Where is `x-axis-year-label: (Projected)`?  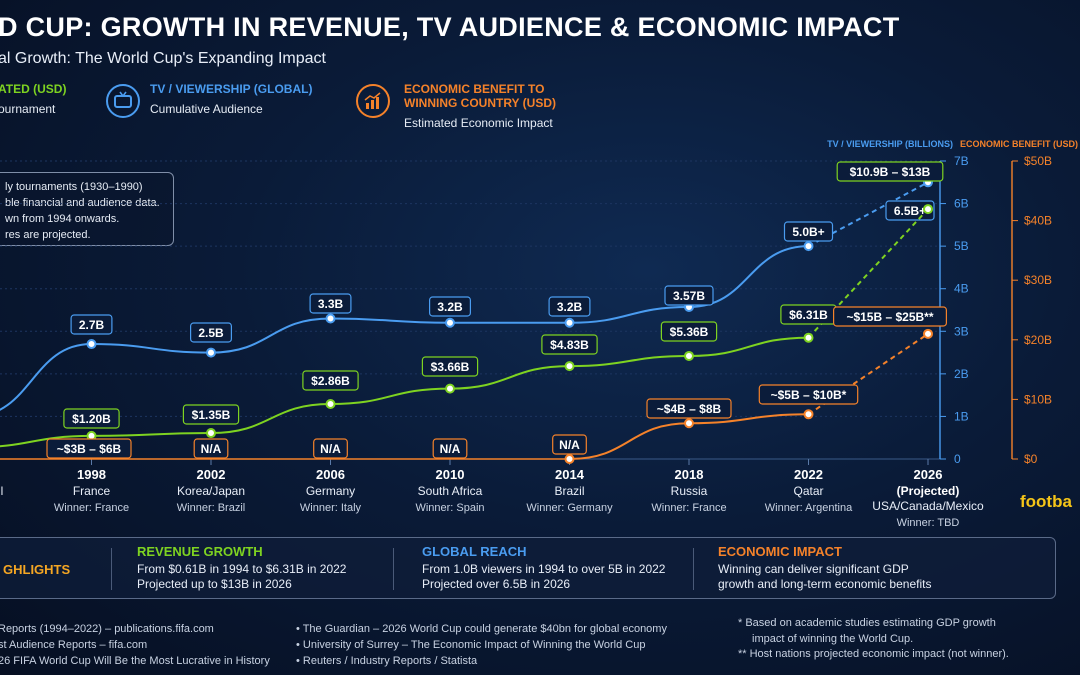 x-axis-year-label: (Projected) is located at coordinates (928, 491).